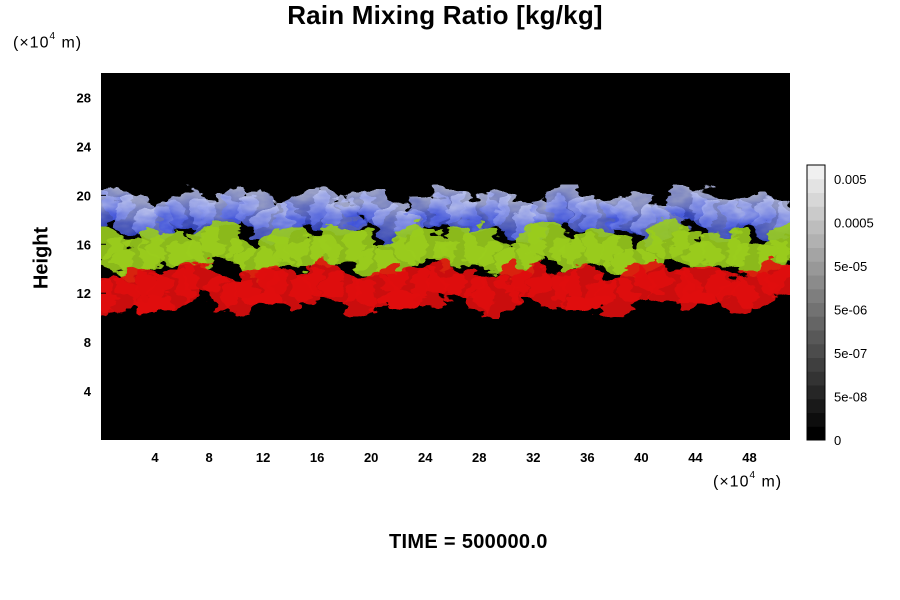  I want to click on y-tick-label: 24, so click(84, 146).